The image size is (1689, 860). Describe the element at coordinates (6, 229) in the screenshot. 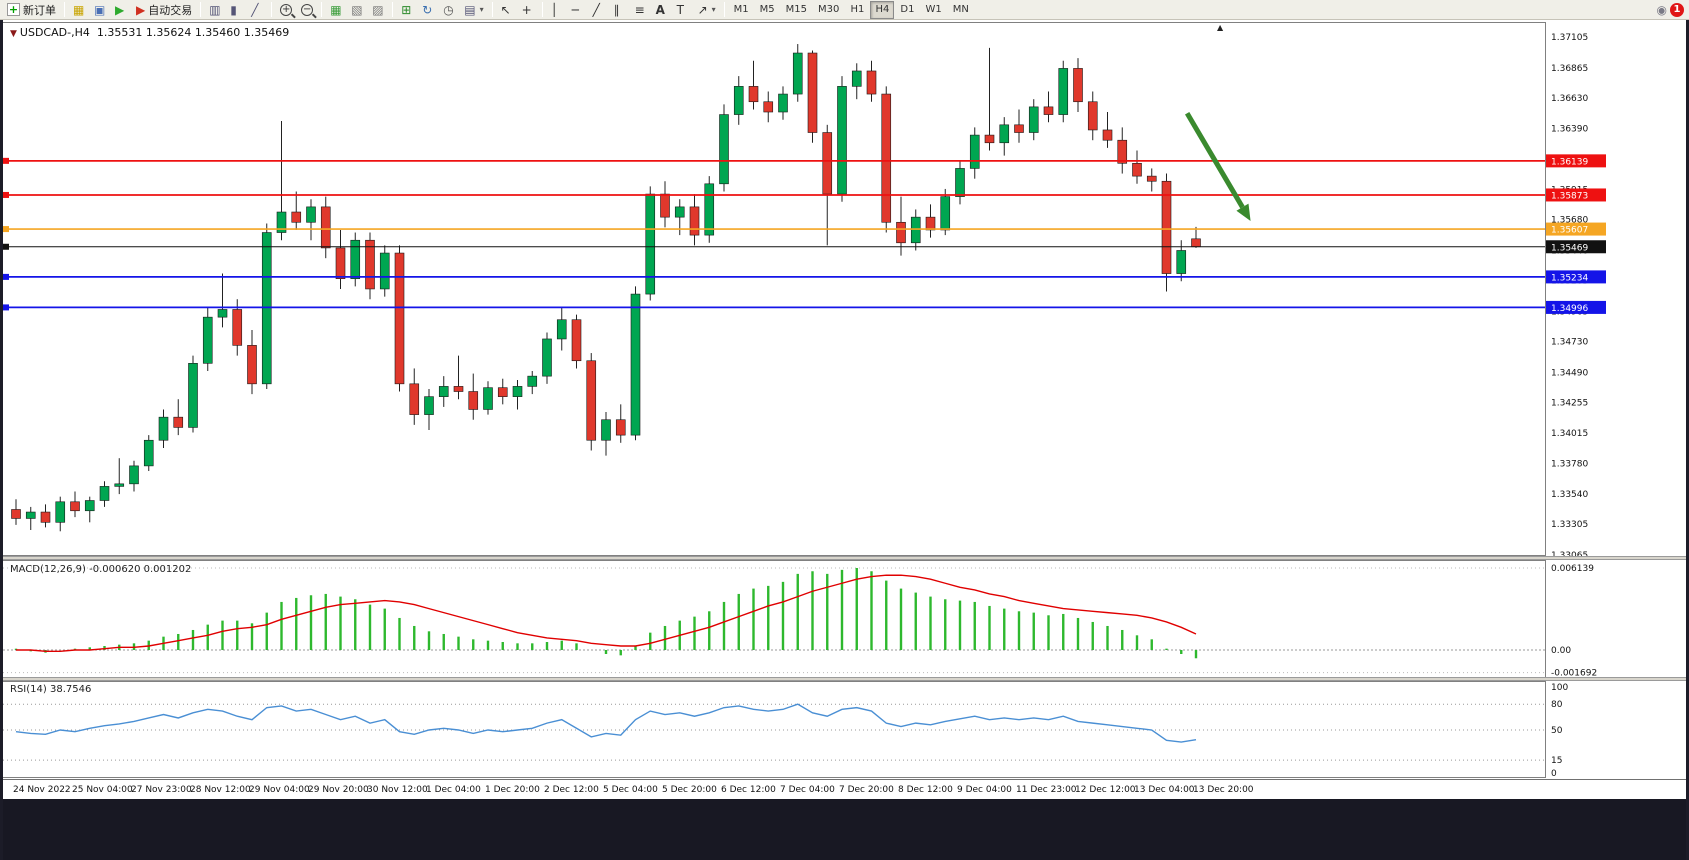

I see `line-anchor` at that location.